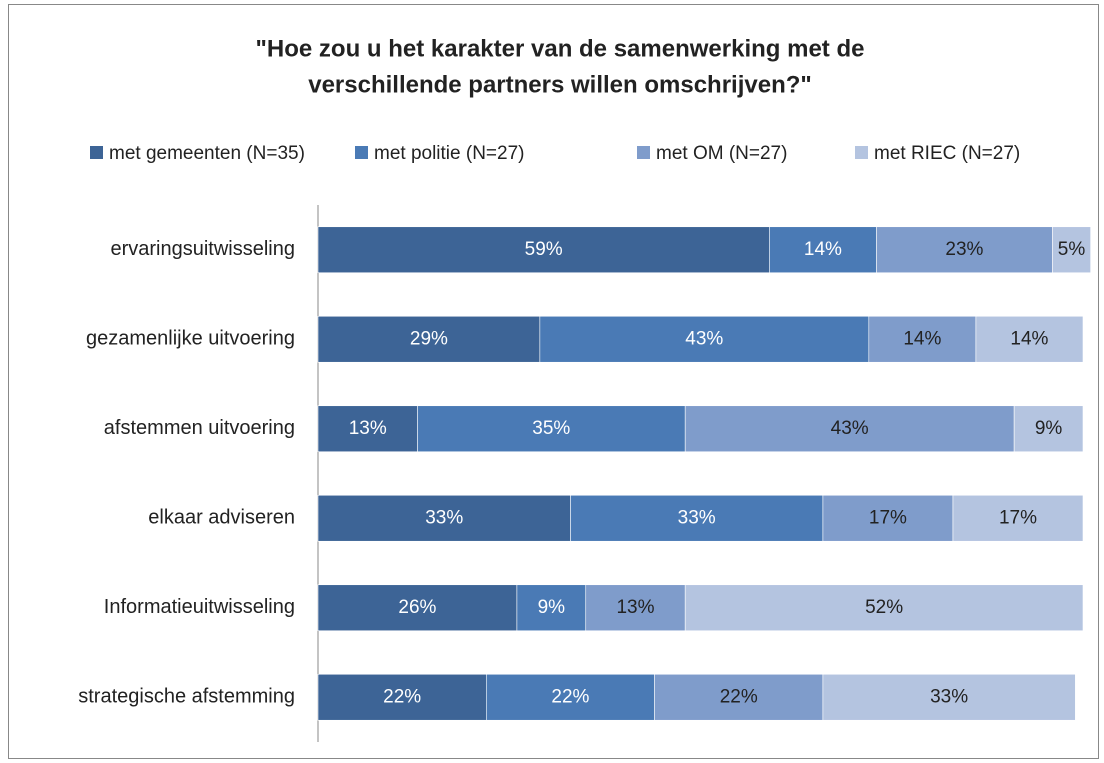  Describe the element at coordinates (721, 153) in the screenshot. I see `legend-label: met OM (N=27)` at that location.